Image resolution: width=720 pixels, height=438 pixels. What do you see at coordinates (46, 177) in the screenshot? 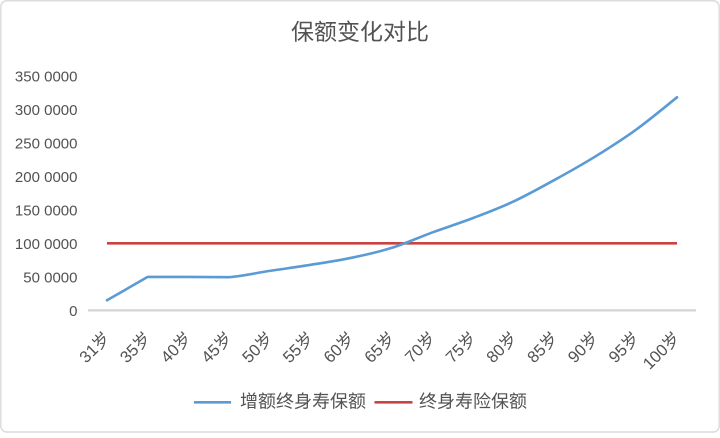
I see `svg-text: 200 0000` at bounding box center [46, 177].